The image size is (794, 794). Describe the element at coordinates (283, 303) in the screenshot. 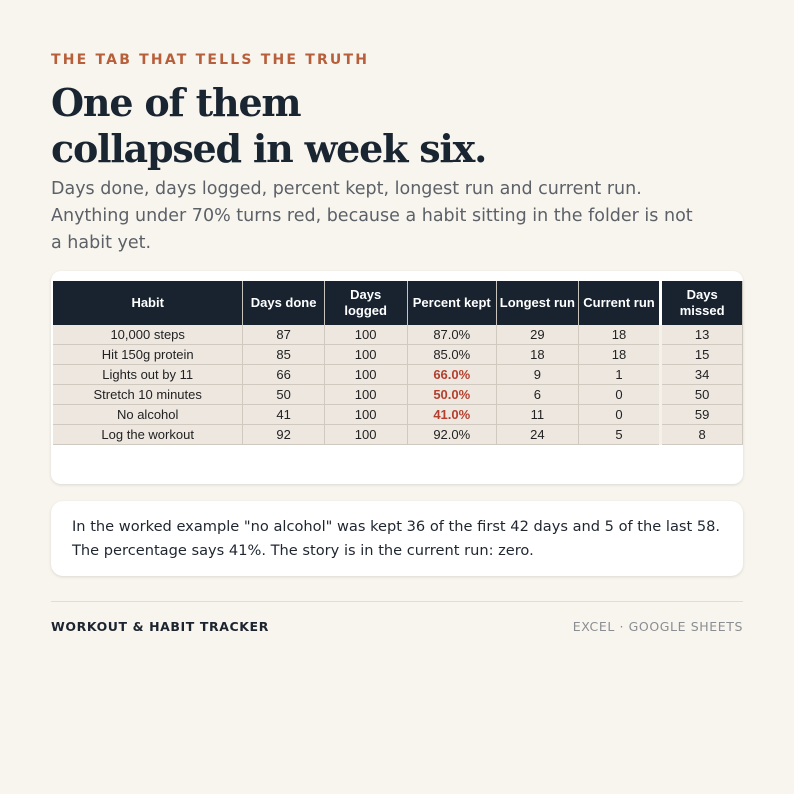

I see `col-header-days-done: Days done` at that location.